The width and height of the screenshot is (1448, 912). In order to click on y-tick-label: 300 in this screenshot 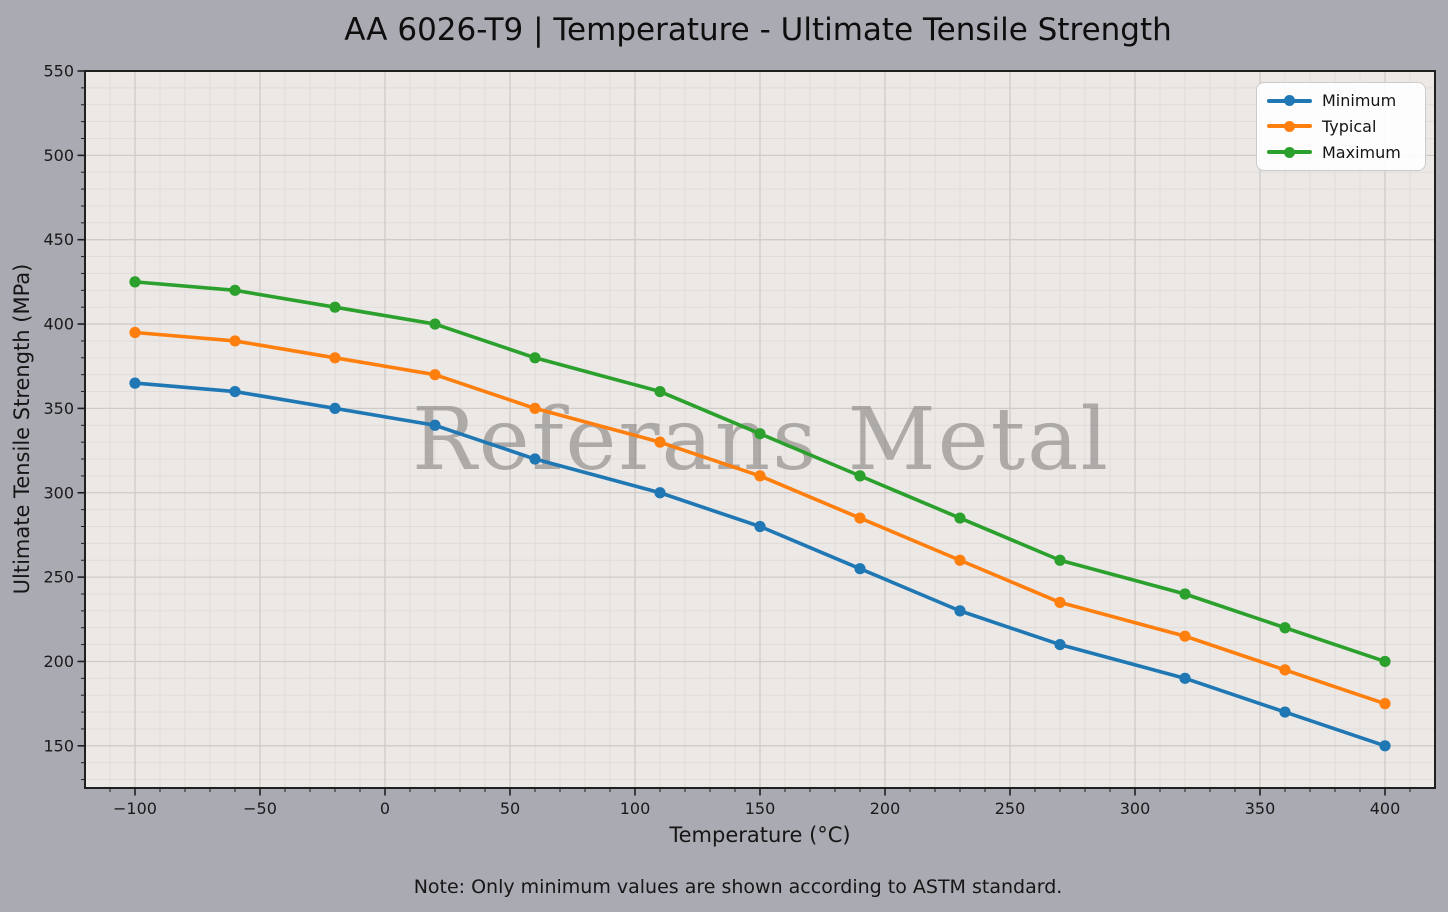, I will do `click(58, 492)`.